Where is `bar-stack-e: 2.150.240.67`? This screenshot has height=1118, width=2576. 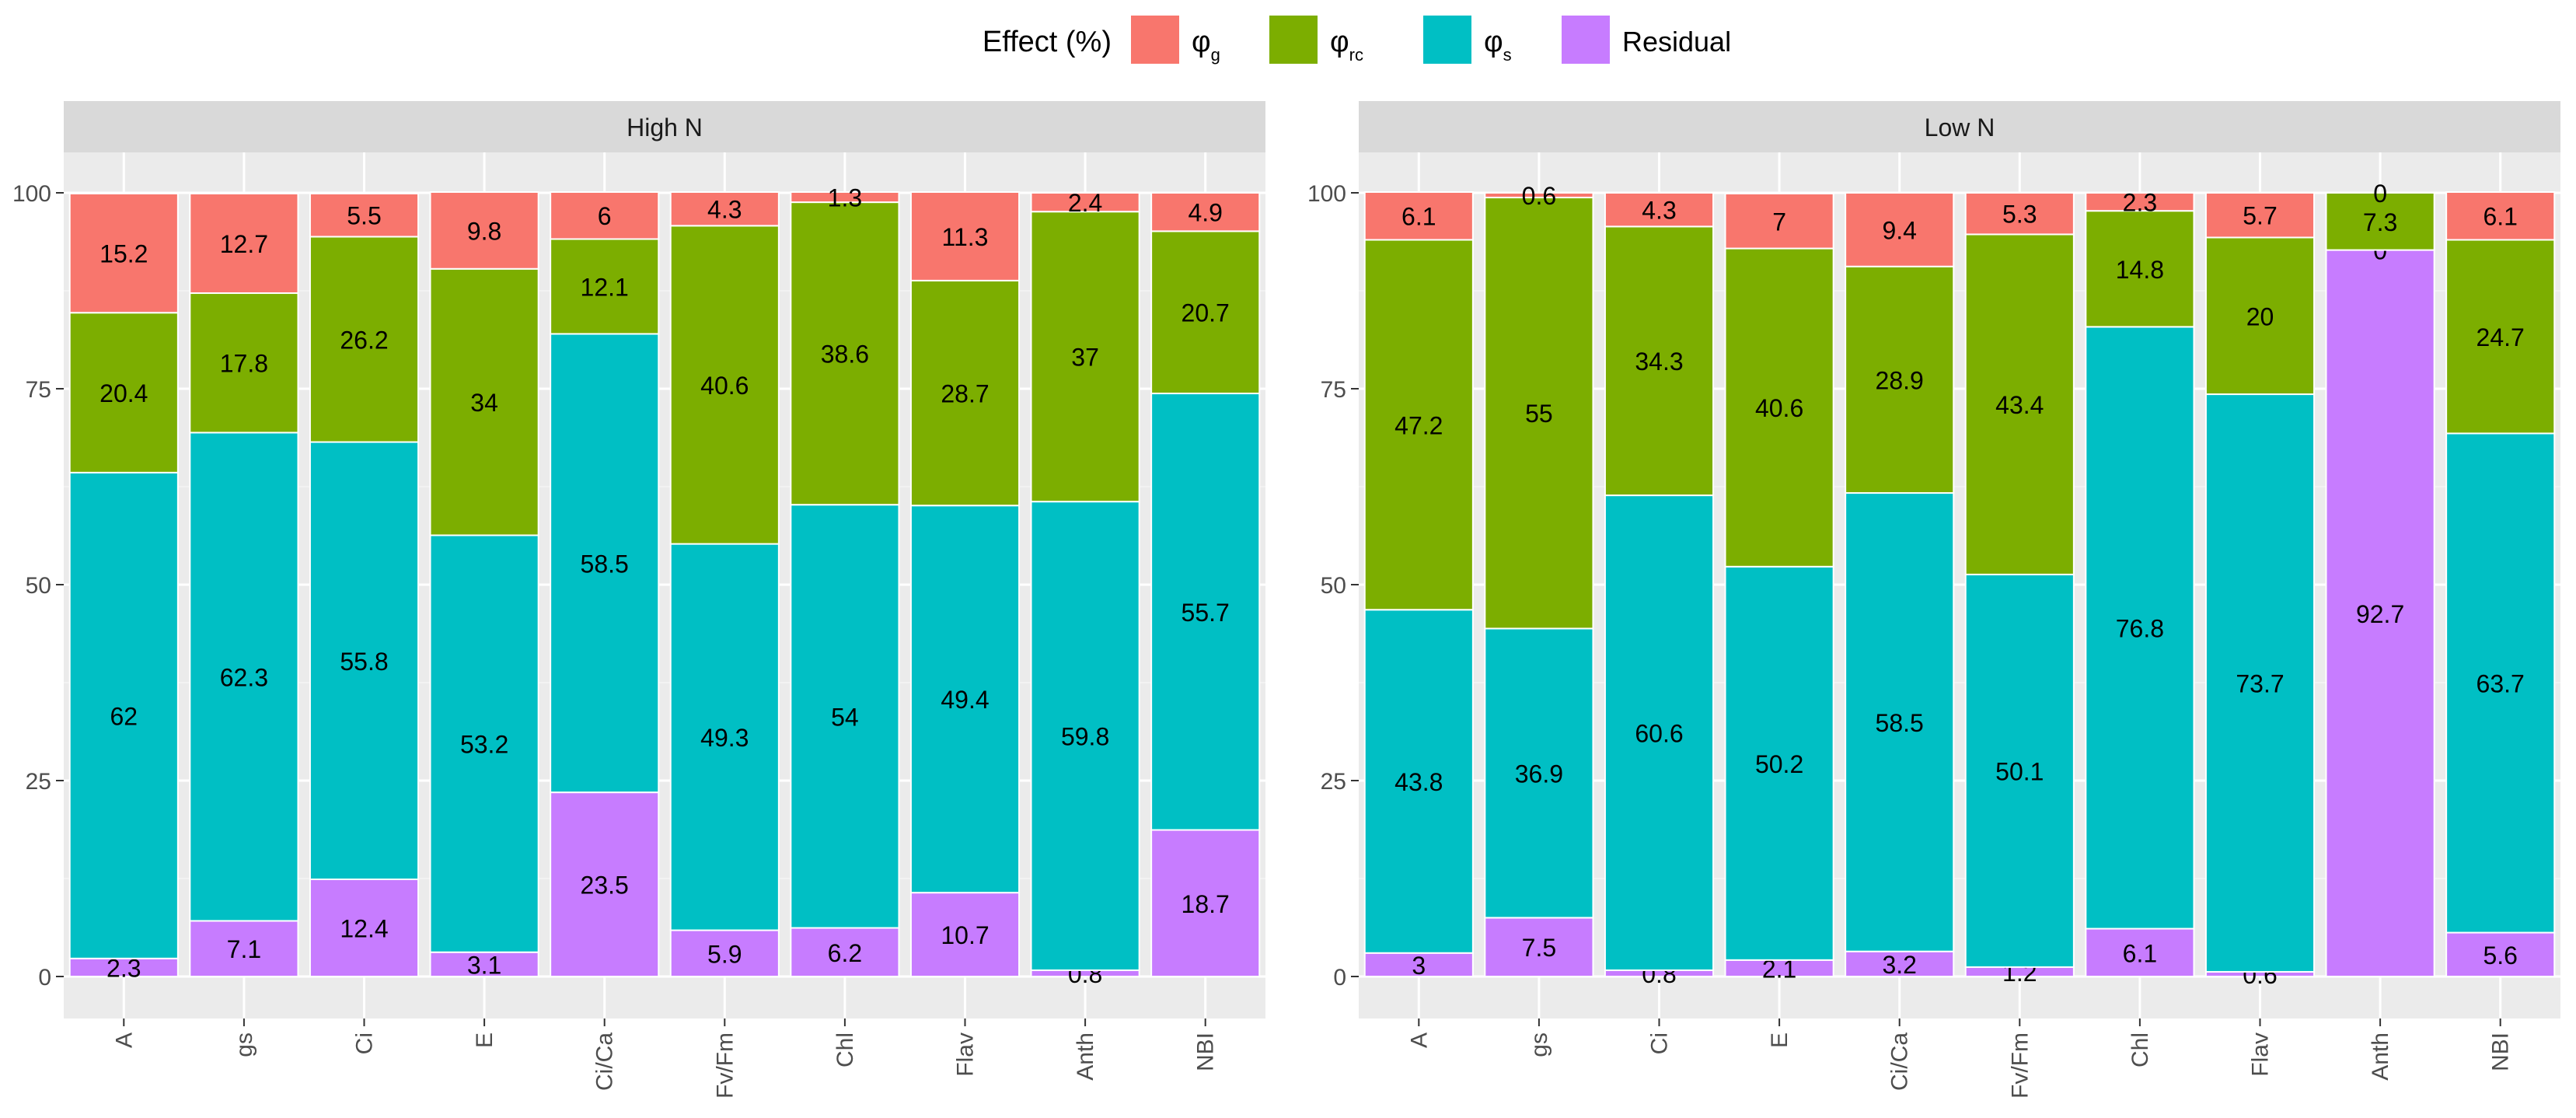
bar-stack-e: 2.150.240.67 is located at coordinates (1779, 588).